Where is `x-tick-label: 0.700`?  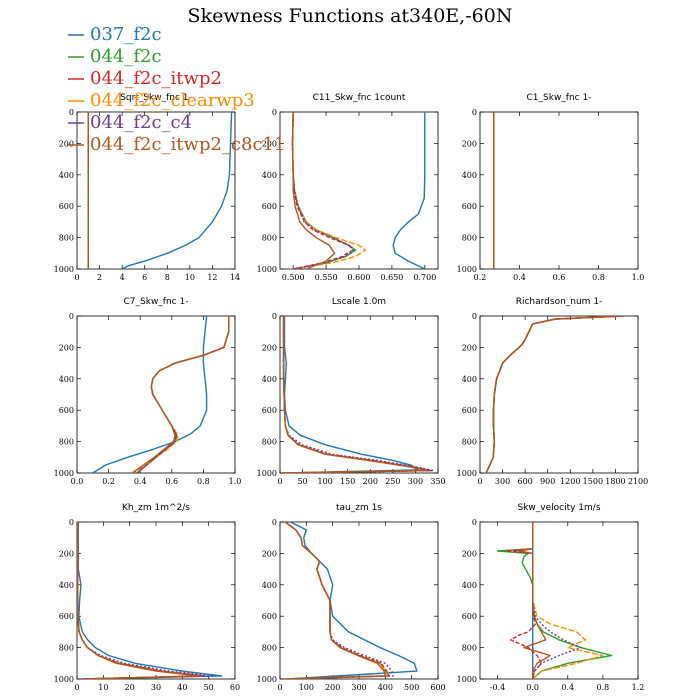
x-tick-label: 0.700 is located at coordinates (424, 277).